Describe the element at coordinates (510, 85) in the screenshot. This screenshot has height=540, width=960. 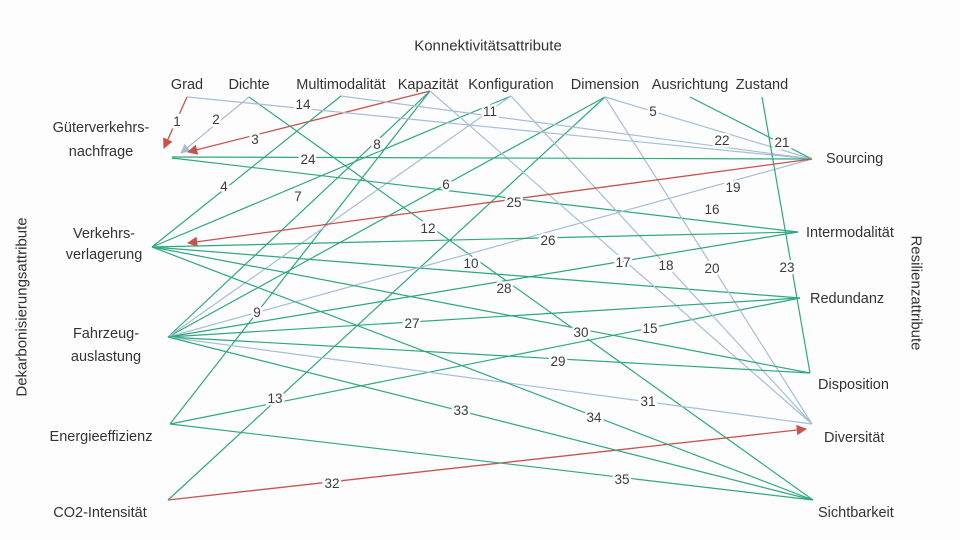
I see `node-label-konfiguration: Konfiguration` at that location.